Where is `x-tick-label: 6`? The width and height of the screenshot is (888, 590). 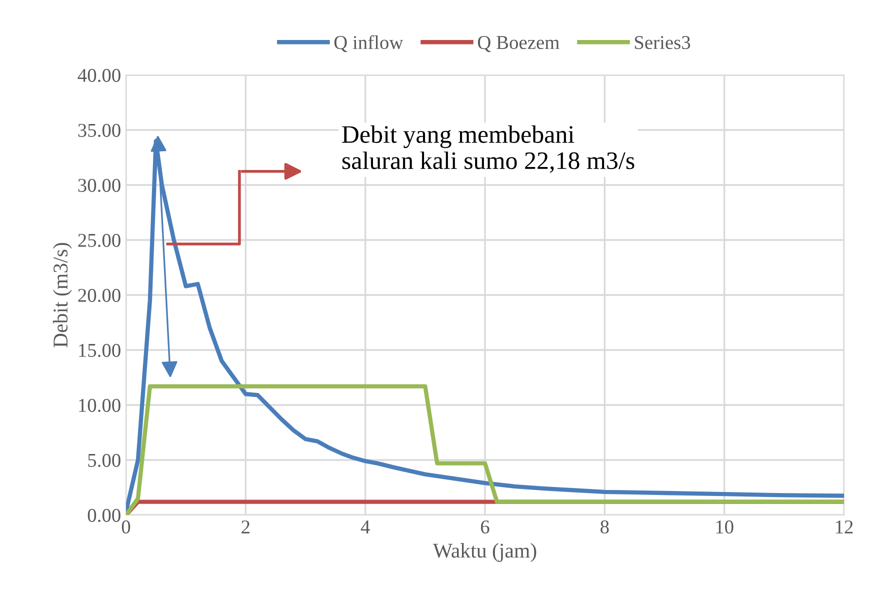 x-tick-label: 6 is located at coordinates (485, 527).